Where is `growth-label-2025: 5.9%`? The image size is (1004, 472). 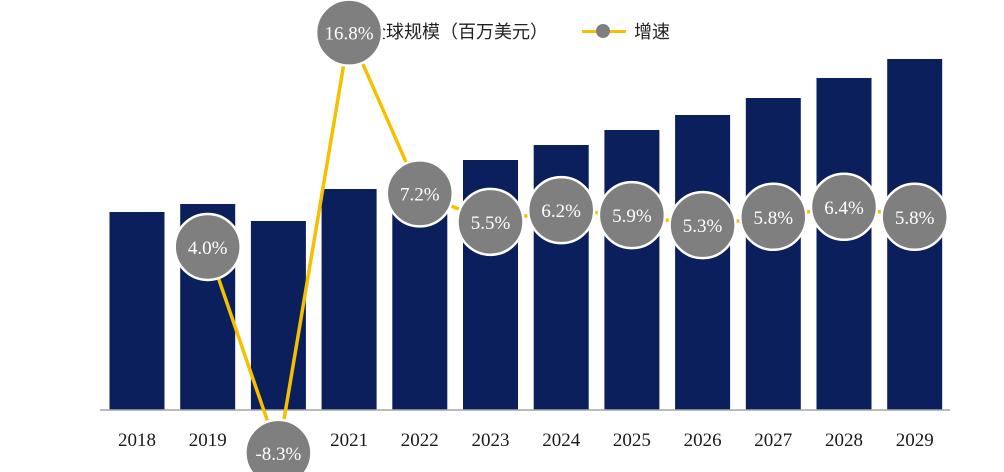 growth-label-2025: 5.9% is located at coordinates (632, 216).